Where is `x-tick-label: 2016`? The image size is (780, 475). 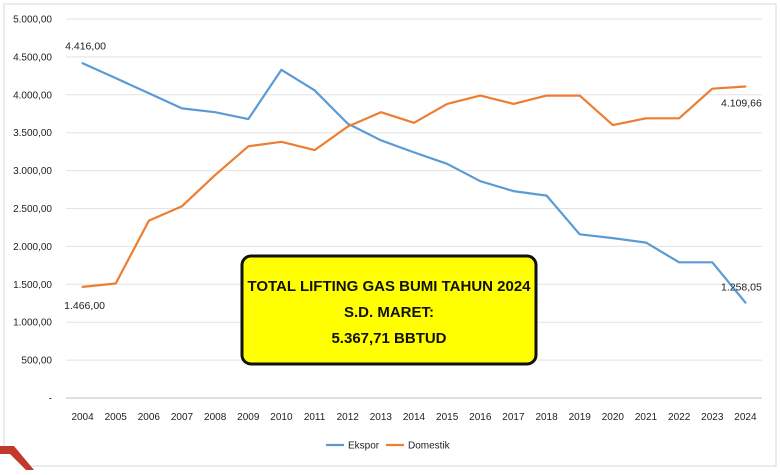 x-tick-label: 2016 is located at coordinates (480, 417).